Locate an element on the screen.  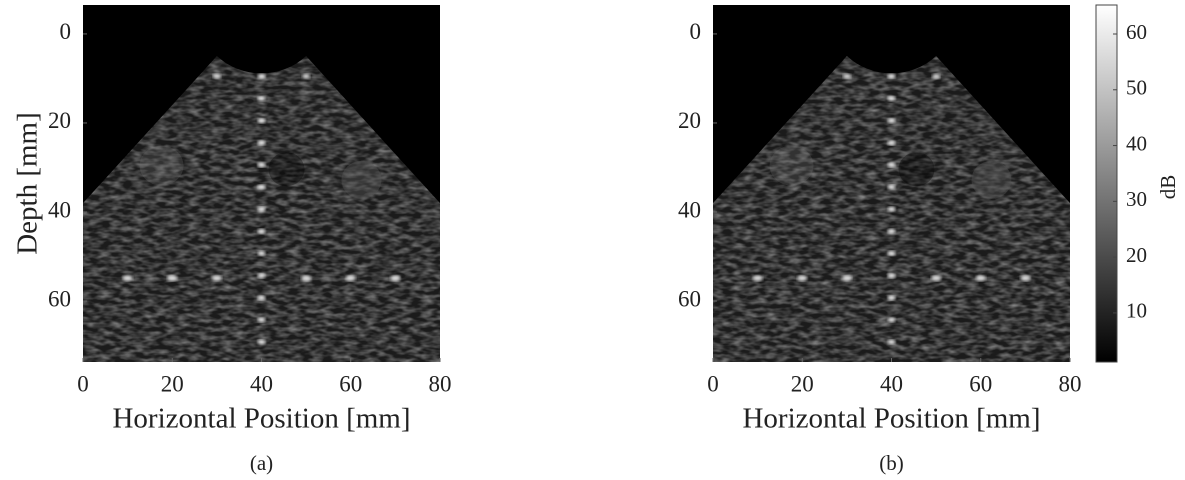
y-axis-label: Depth [mm] is located at coordinates (28, 183).